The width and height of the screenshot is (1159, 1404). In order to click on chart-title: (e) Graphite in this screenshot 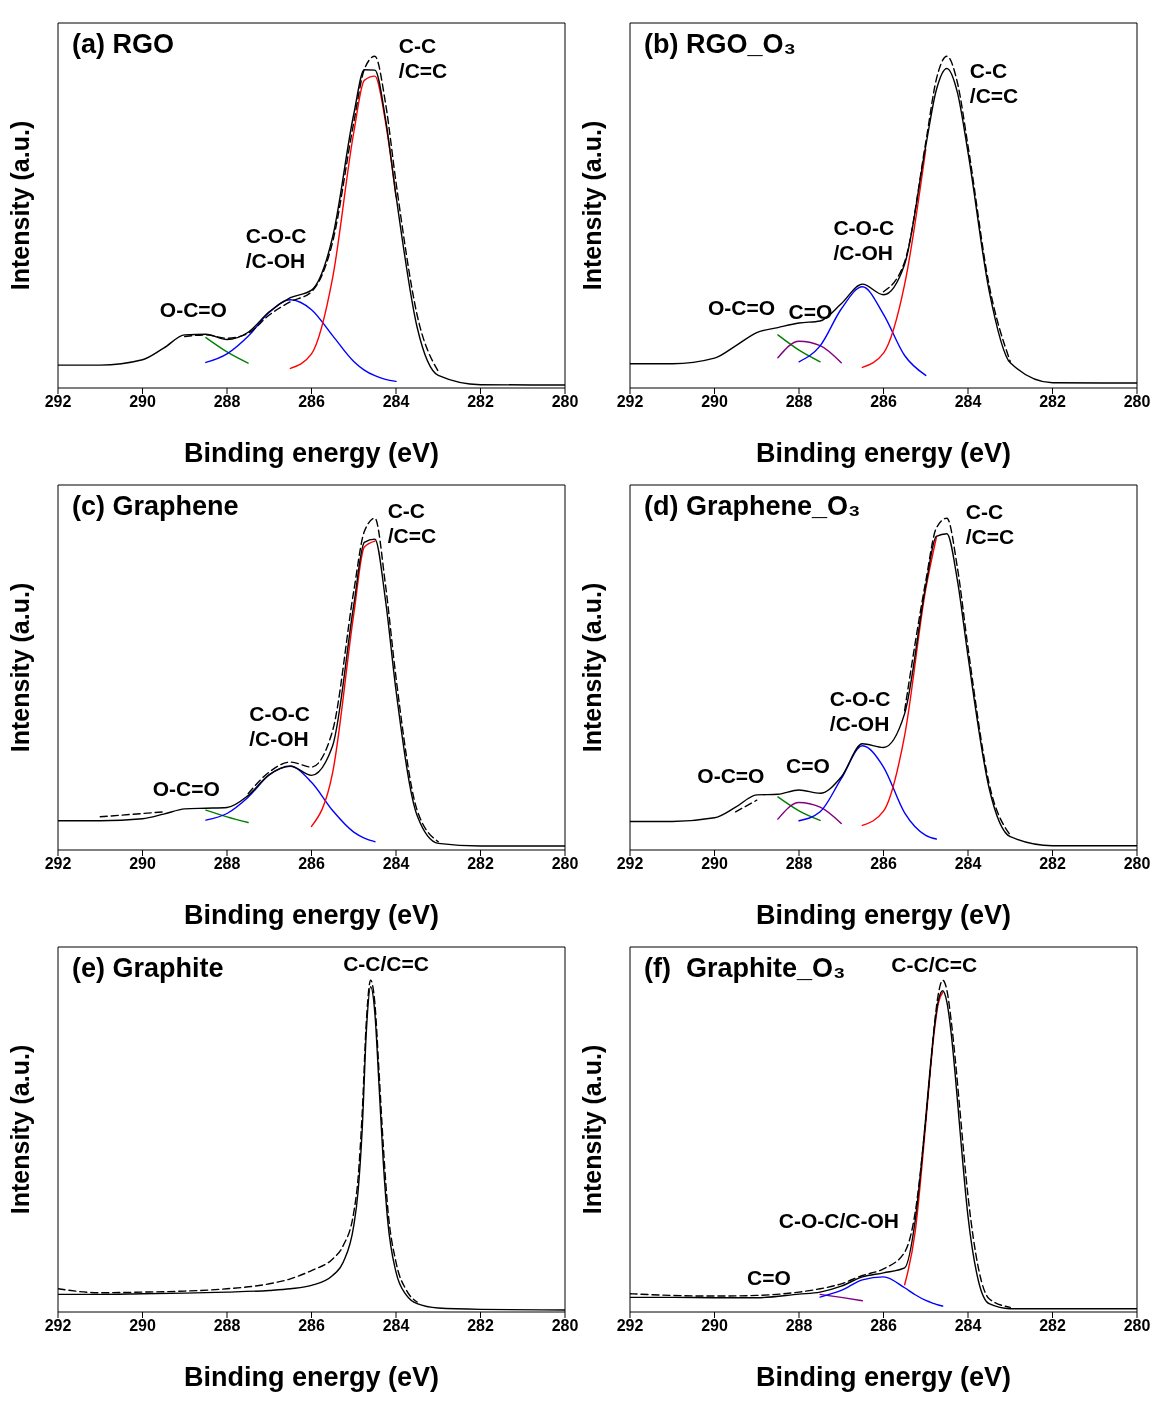, I will do `click(148, 968)`.